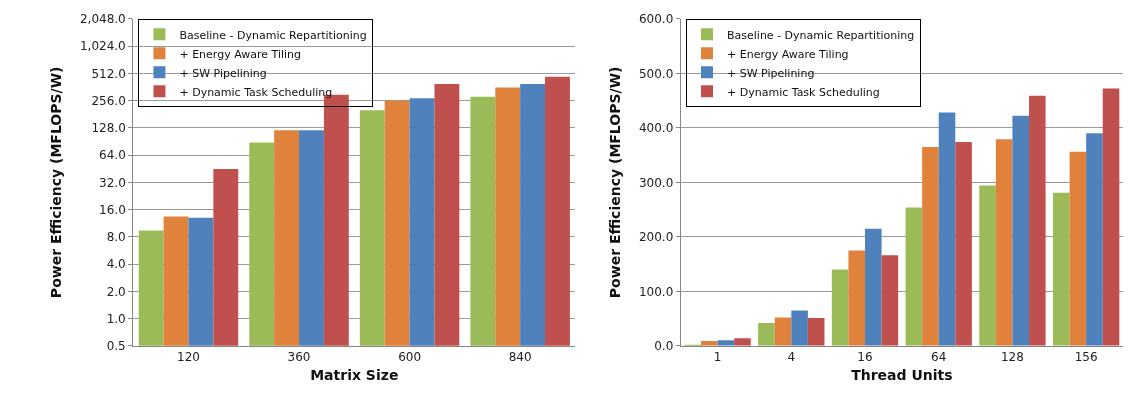  What do you see at coordinates (299, 357) in the screenshot?
I see `x-tick-label: 360` at bounding box center [299, 357].